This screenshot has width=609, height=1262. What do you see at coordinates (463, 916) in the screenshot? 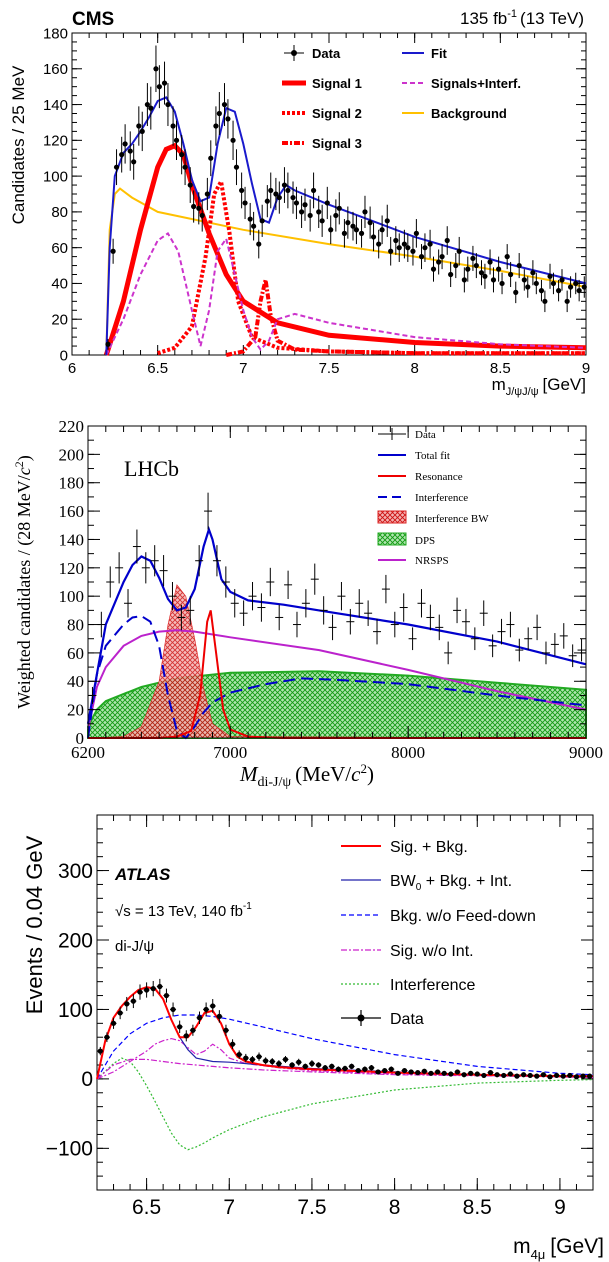
I see `svg-text: Bkg. w/o Feed-down` at bounding box center [463, 916].